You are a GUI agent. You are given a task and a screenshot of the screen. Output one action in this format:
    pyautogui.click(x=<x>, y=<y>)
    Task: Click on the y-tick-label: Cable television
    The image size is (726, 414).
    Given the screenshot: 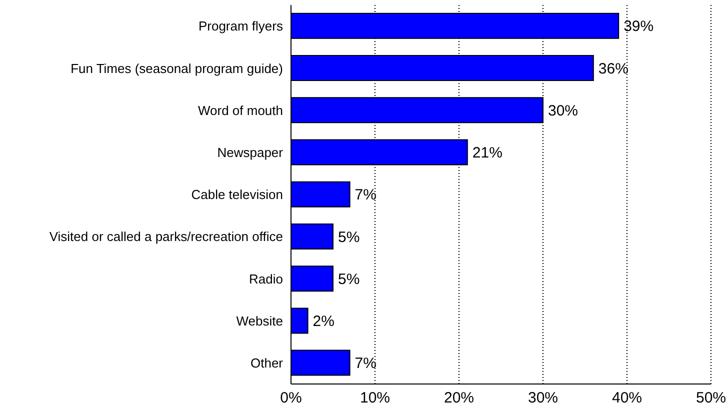 What is the action you would take?
    pyautogui.click(x=237, y=194)
    